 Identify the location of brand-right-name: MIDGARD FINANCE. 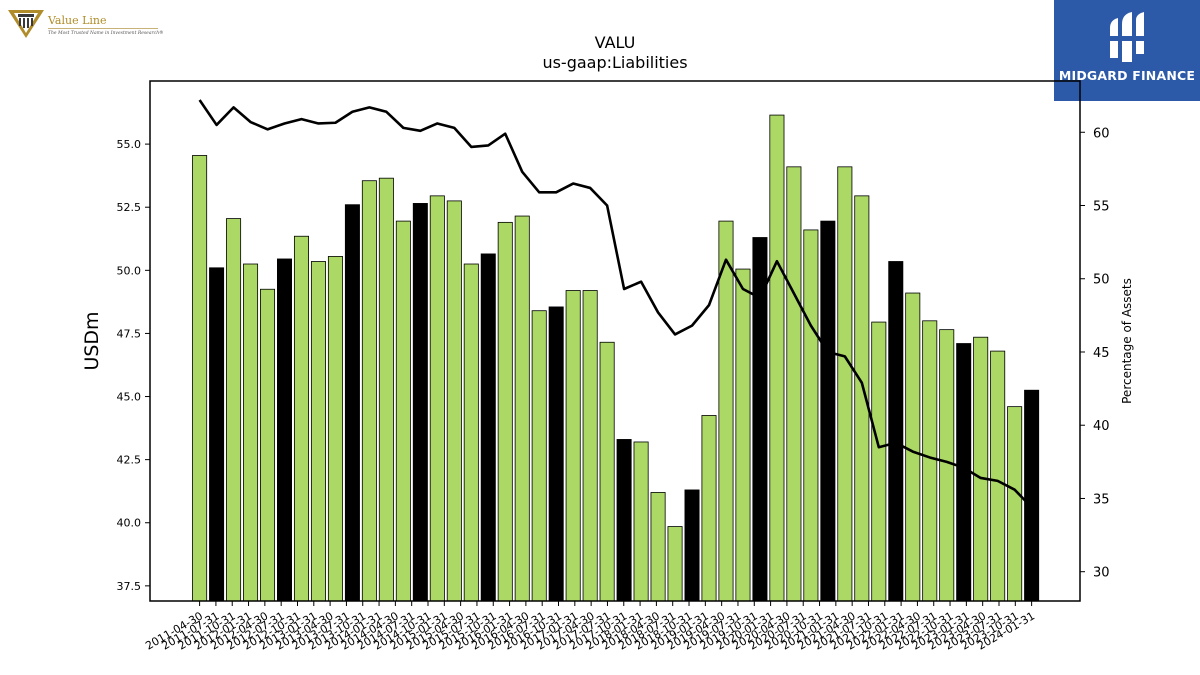
(1127, 75).